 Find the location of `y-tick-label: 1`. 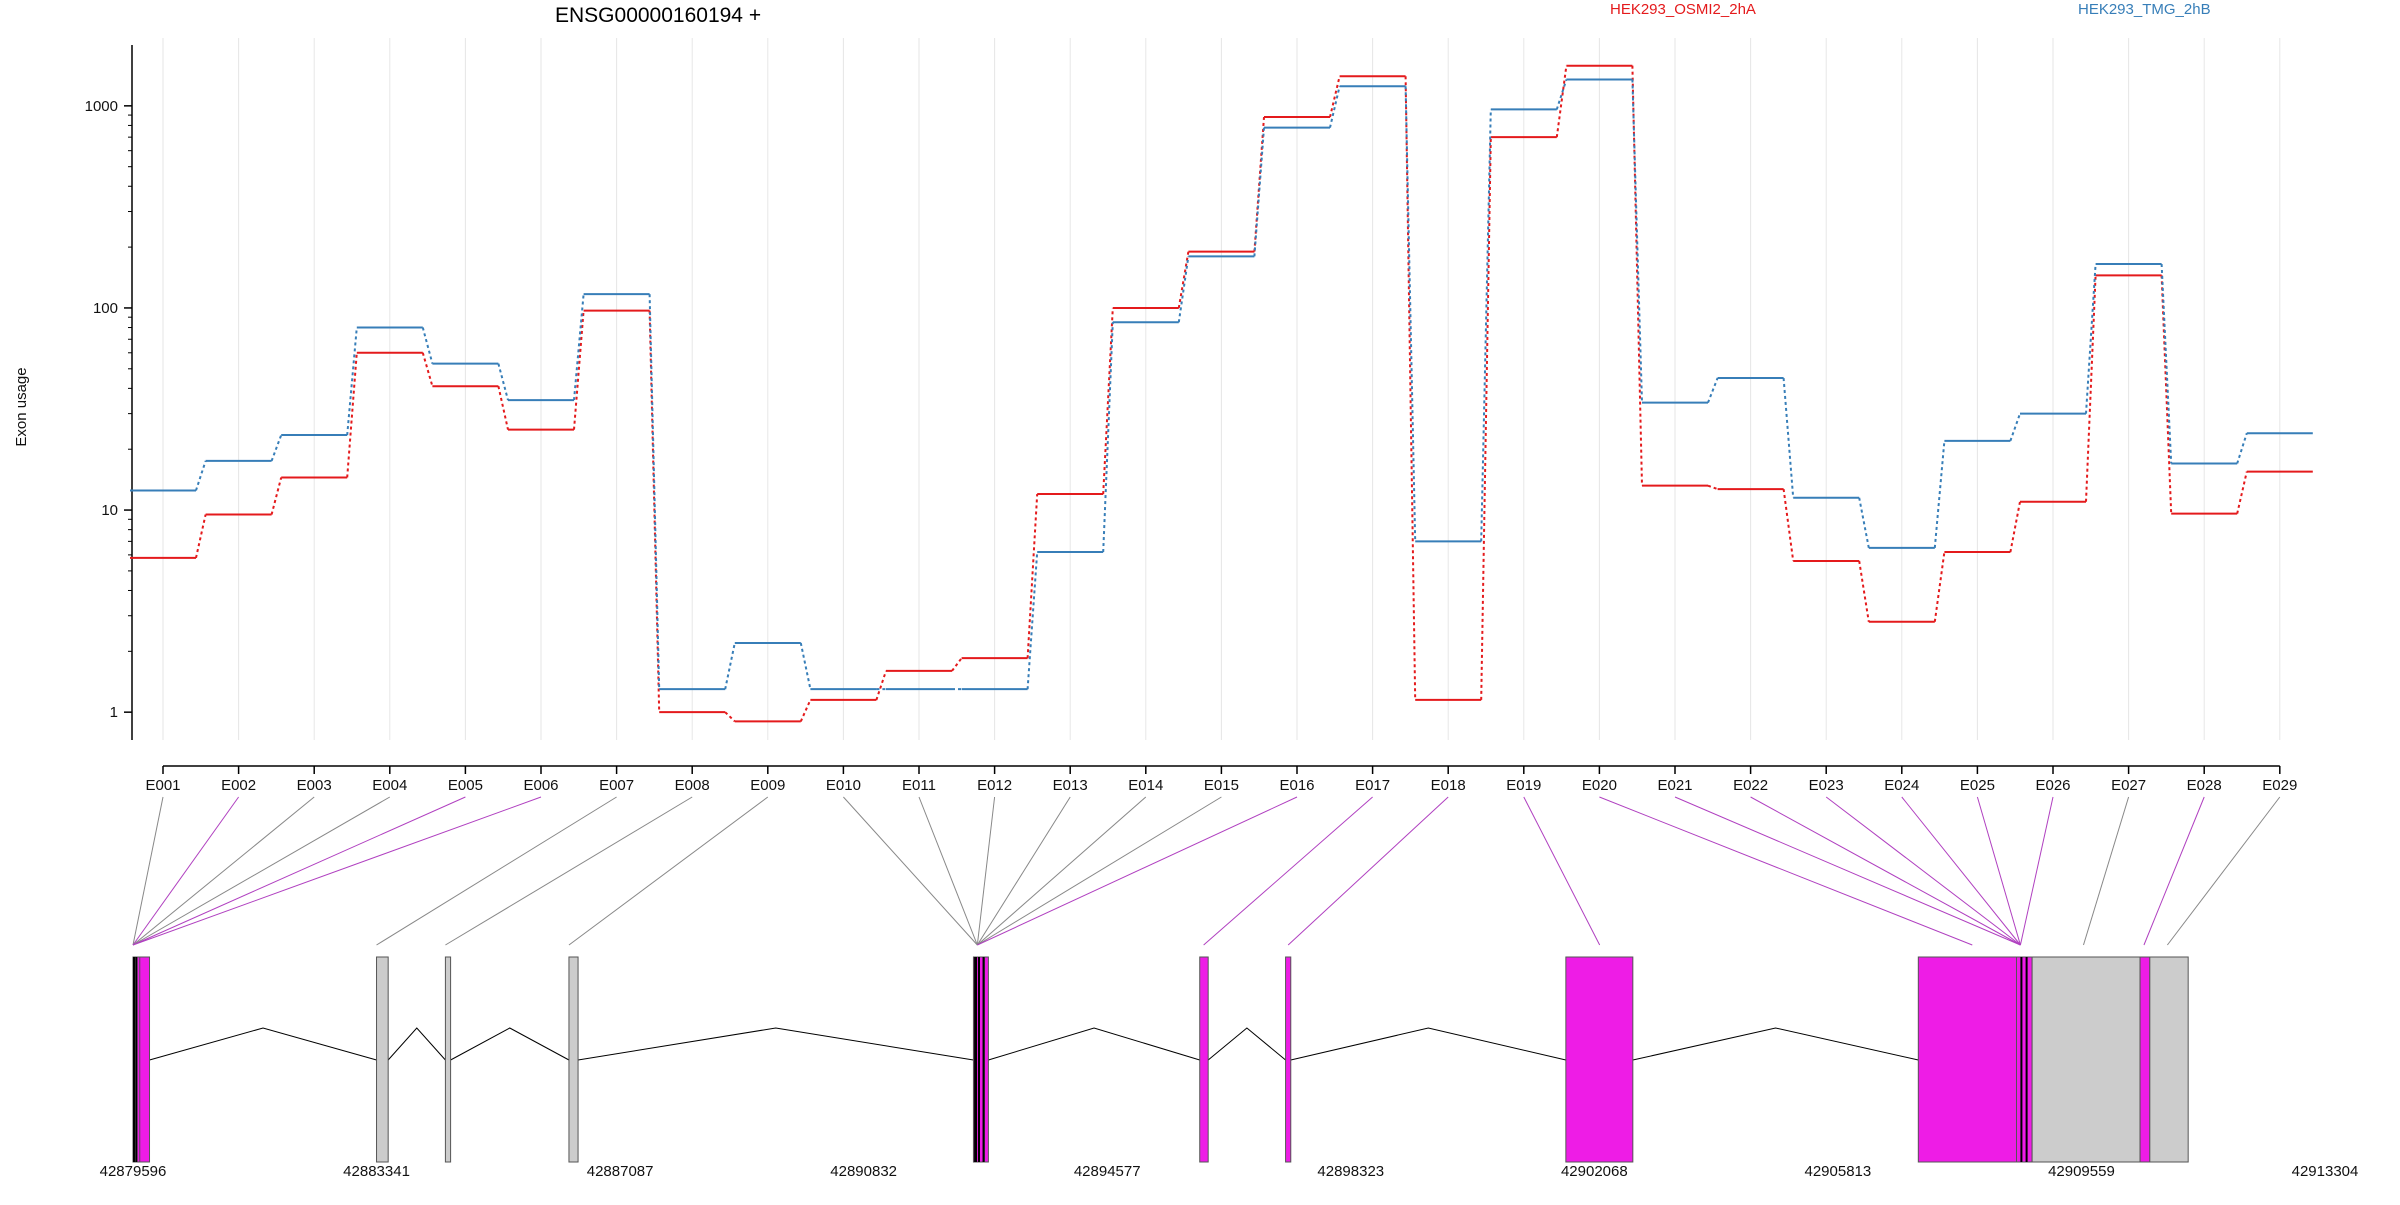

y-tick-label: 1 is located at coordinates (114, 712).